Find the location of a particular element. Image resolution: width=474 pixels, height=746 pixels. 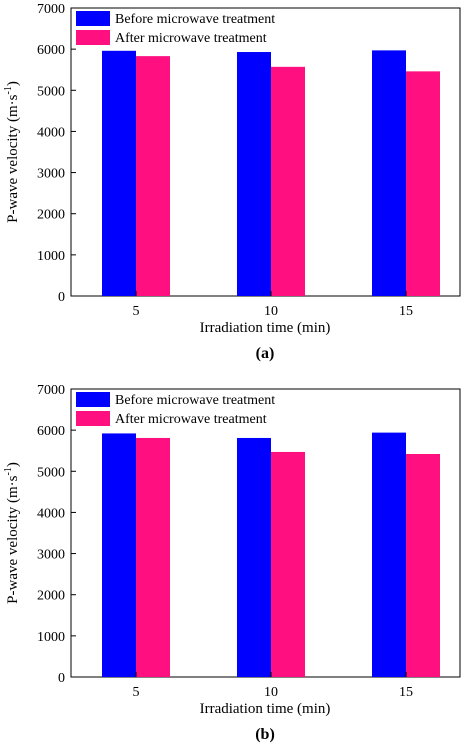

panel-label: (b) is located at coordinates (265, 734).